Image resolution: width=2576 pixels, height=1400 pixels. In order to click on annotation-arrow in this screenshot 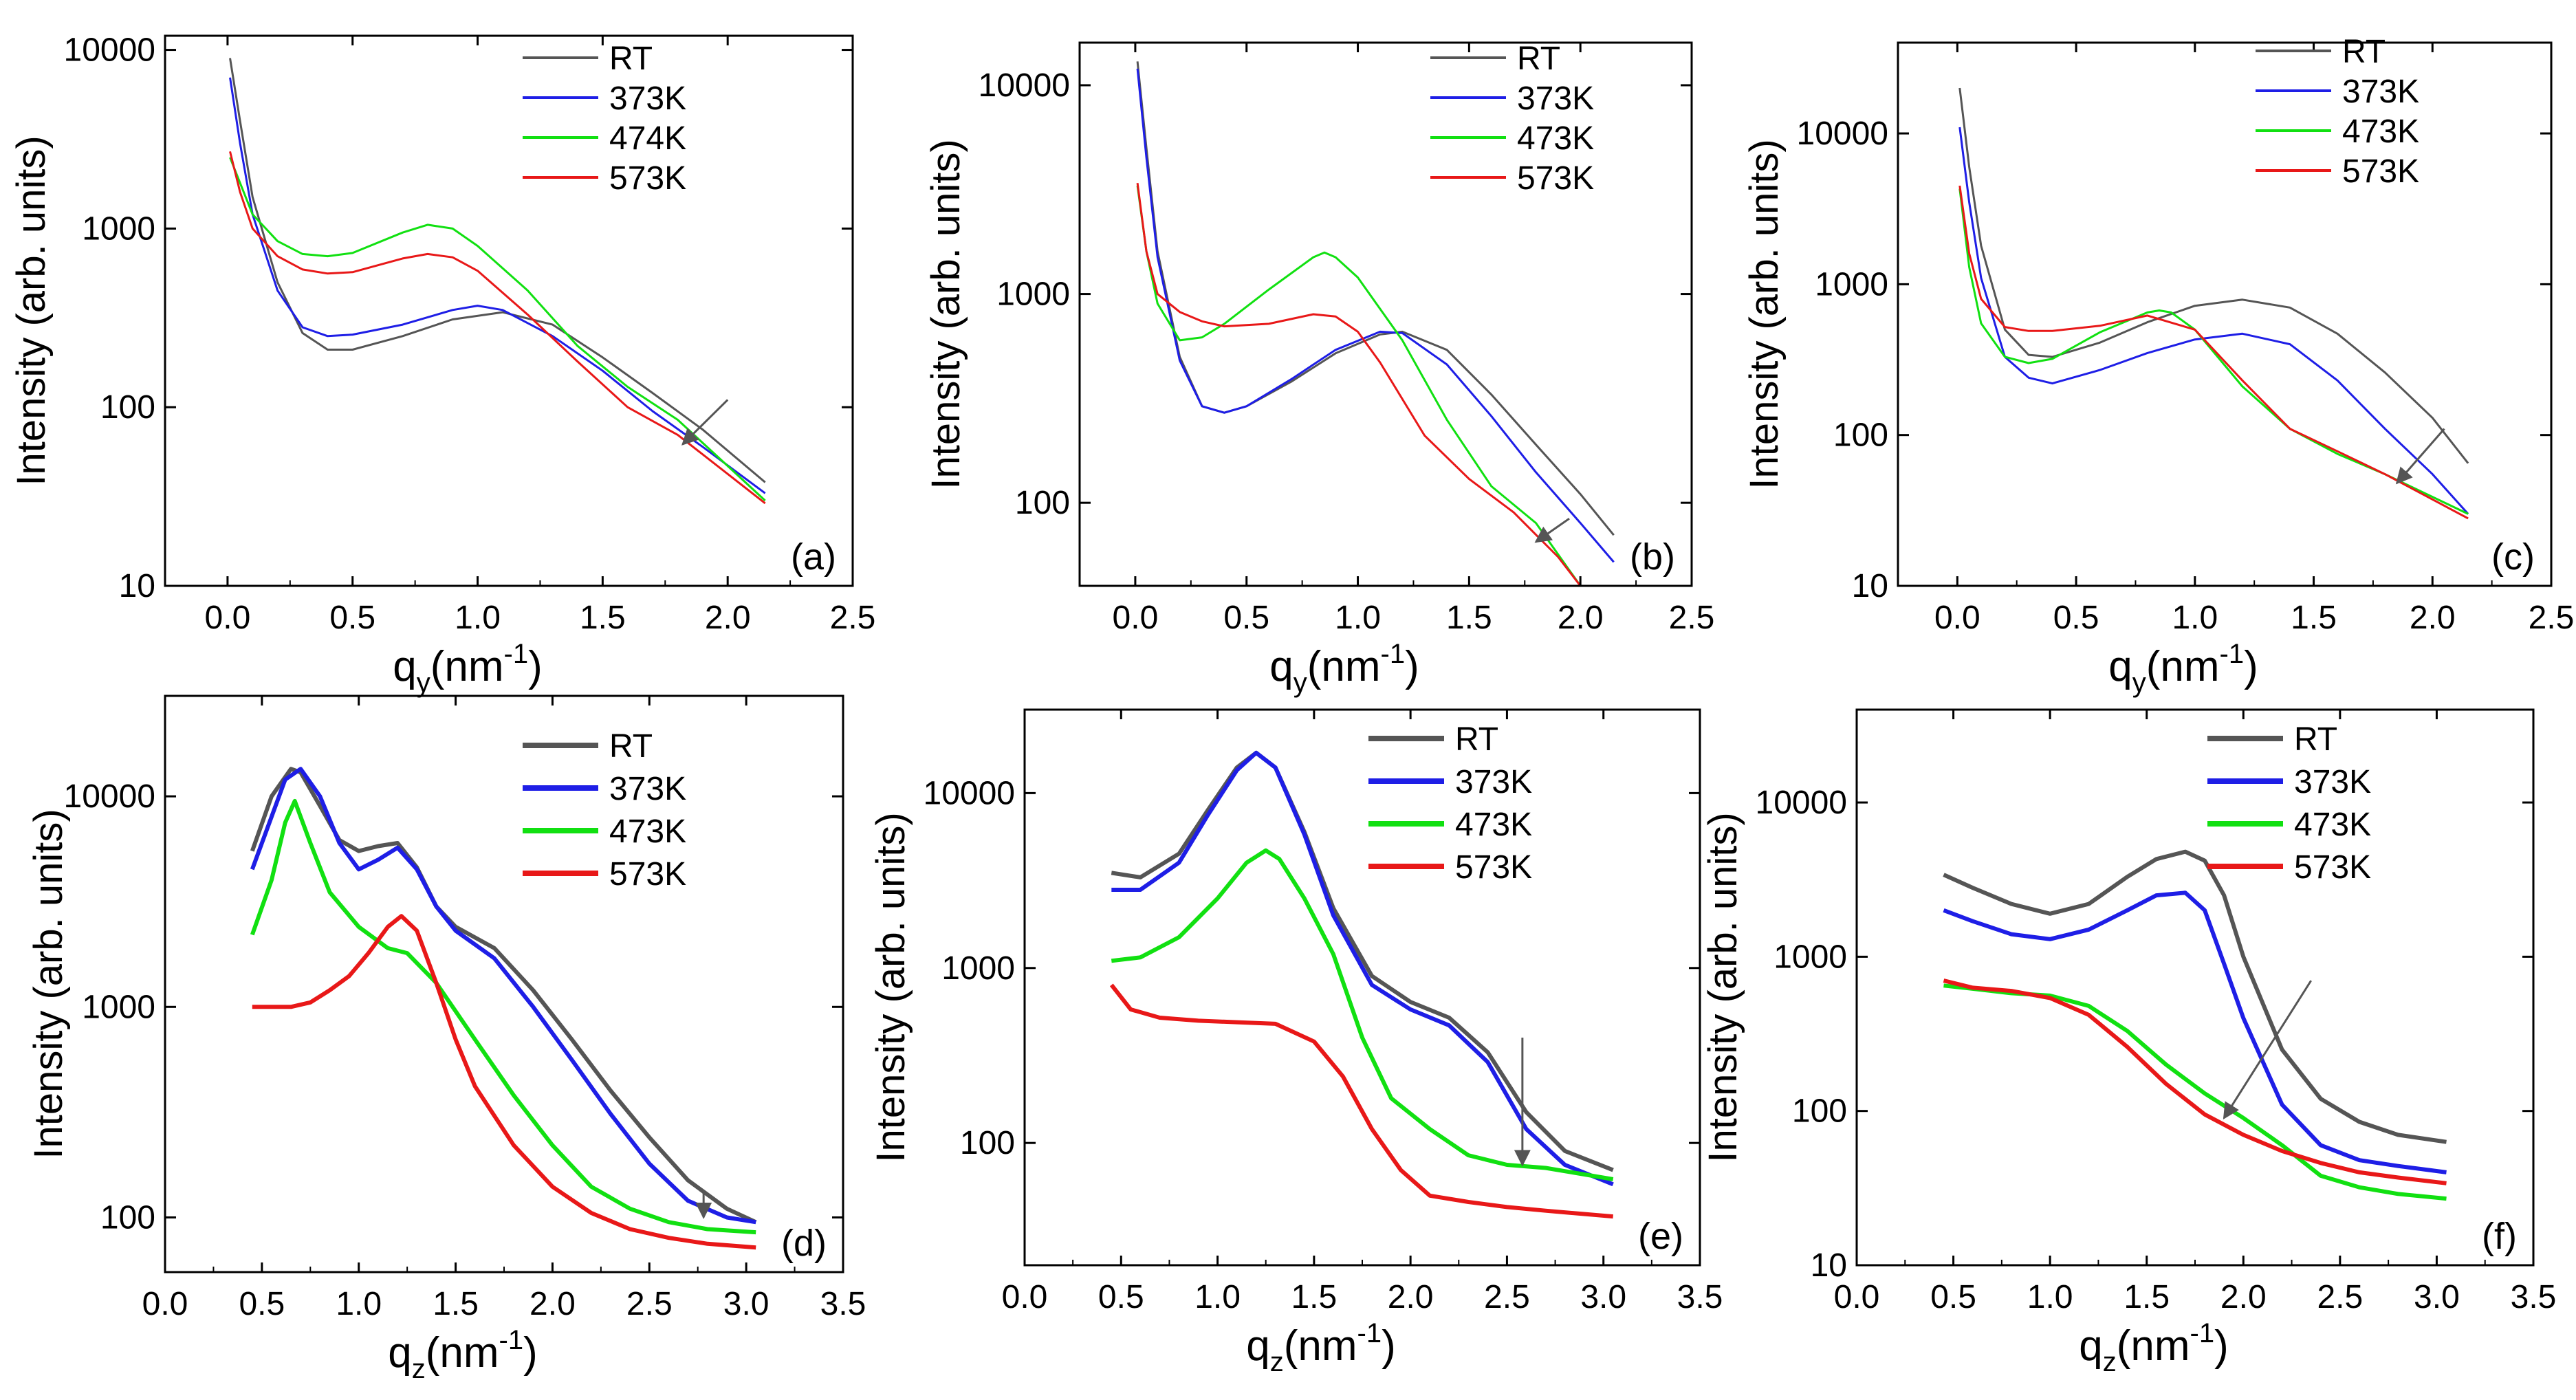, I will do `click(1552, 530)`.